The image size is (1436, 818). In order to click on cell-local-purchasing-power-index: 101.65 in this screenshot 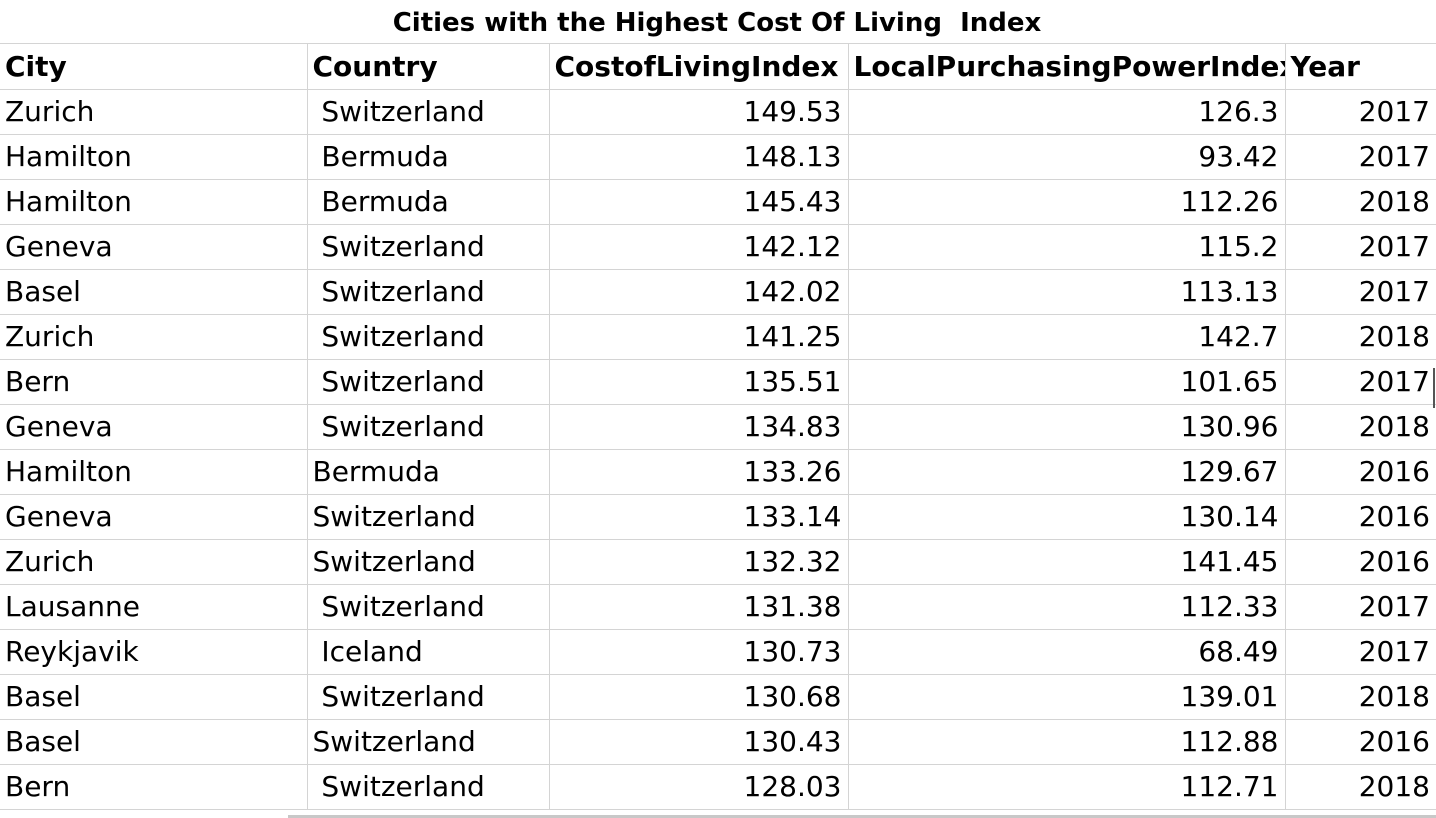, I will do `click(1067, 382)`.